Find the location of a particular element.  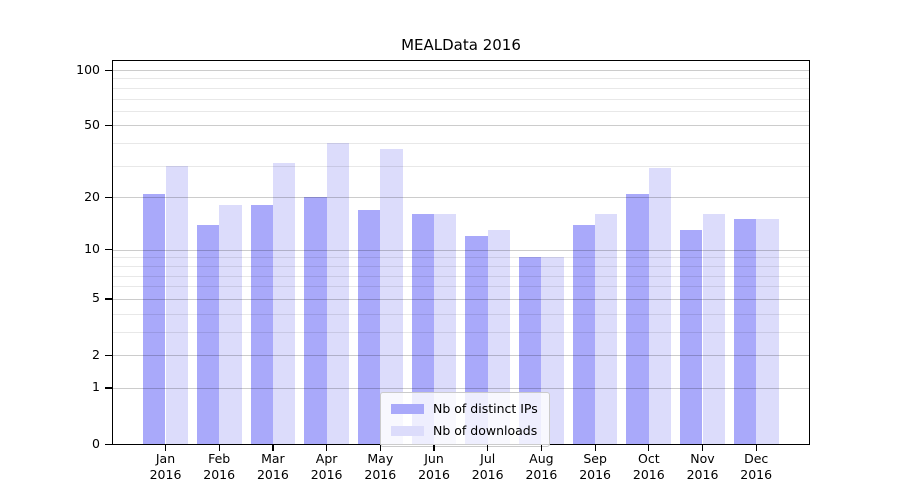

x-tick-label-oct: Oct 2016 is located at coordinates (649, 467).